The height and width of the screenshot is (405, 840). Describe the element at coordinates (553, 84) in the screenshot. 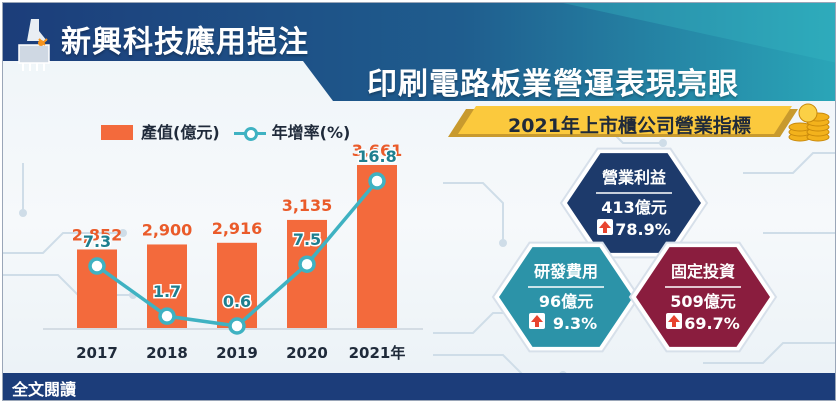

I see `page-title-line2: 印刷電路板業營運表現亮眼` at that location.